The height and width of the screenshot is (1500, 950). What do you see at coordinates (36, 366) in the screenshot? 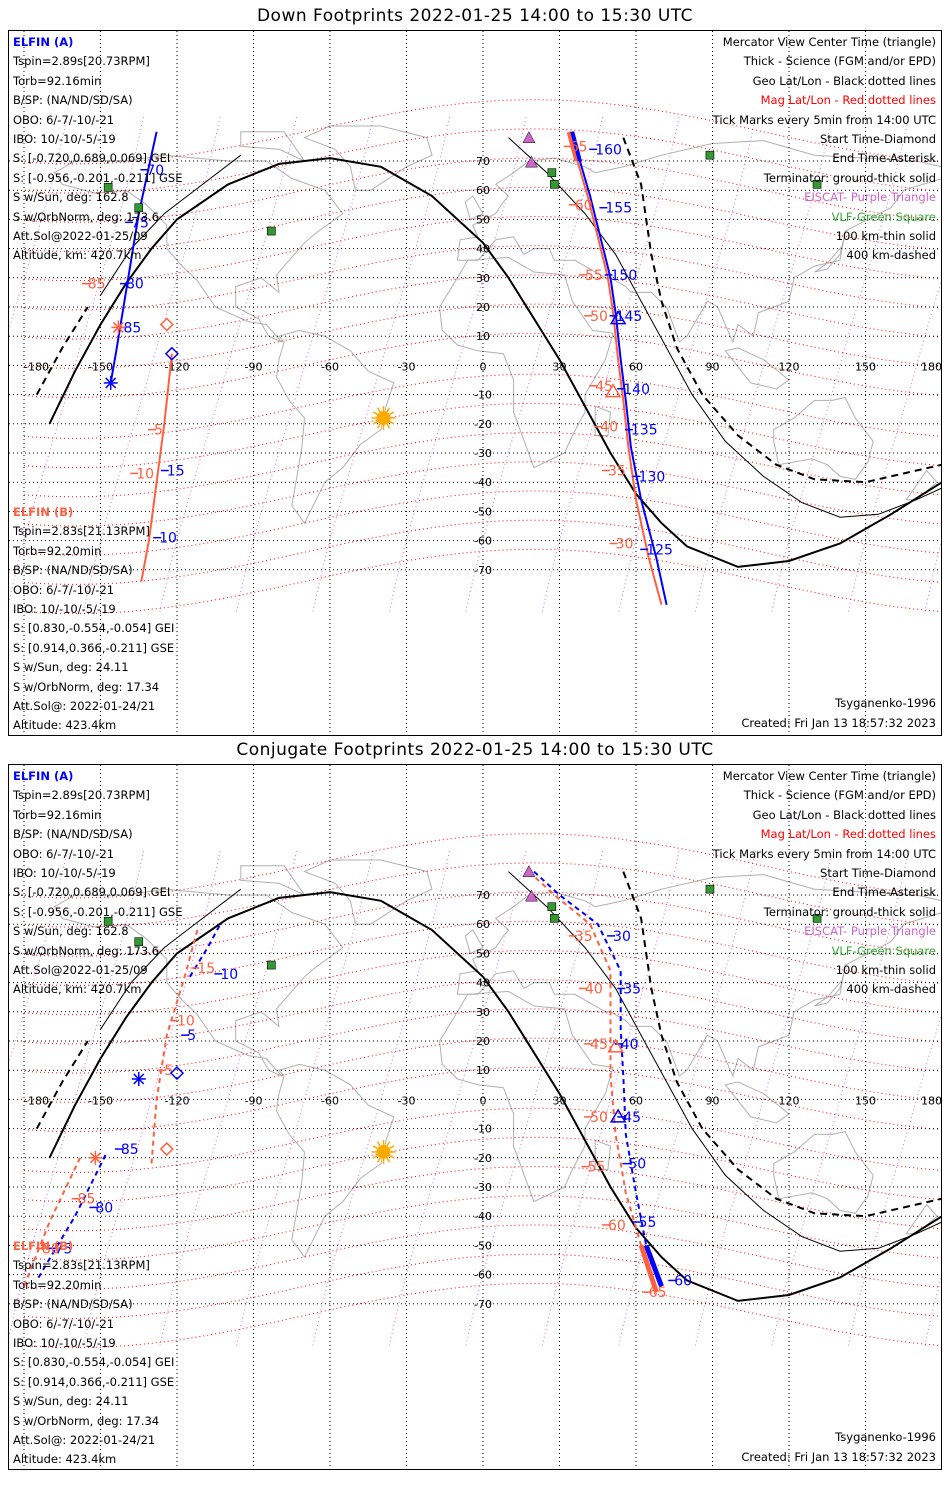
I see `lon-tick-label: -180` at bounding box center [36, 366].